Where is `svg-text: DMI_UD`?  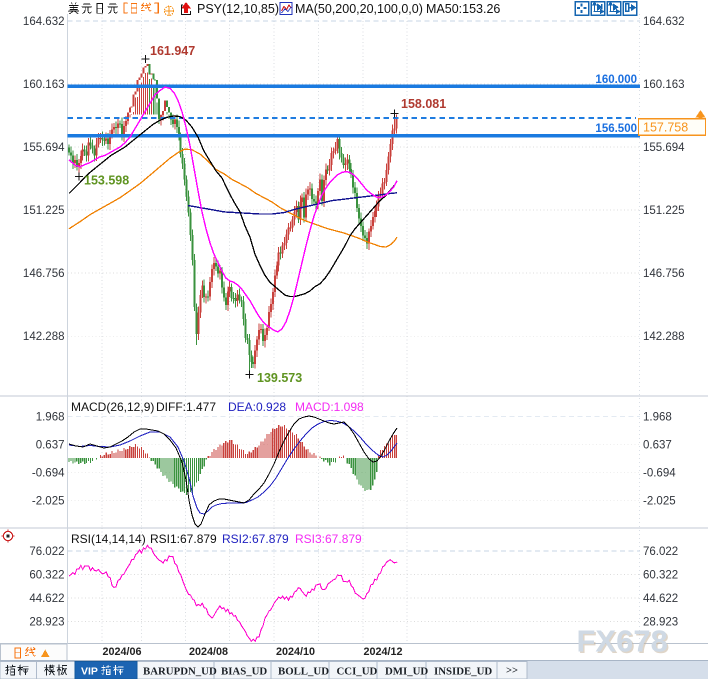 svg-text: DMI_UD is located at coordinates (406, 672).